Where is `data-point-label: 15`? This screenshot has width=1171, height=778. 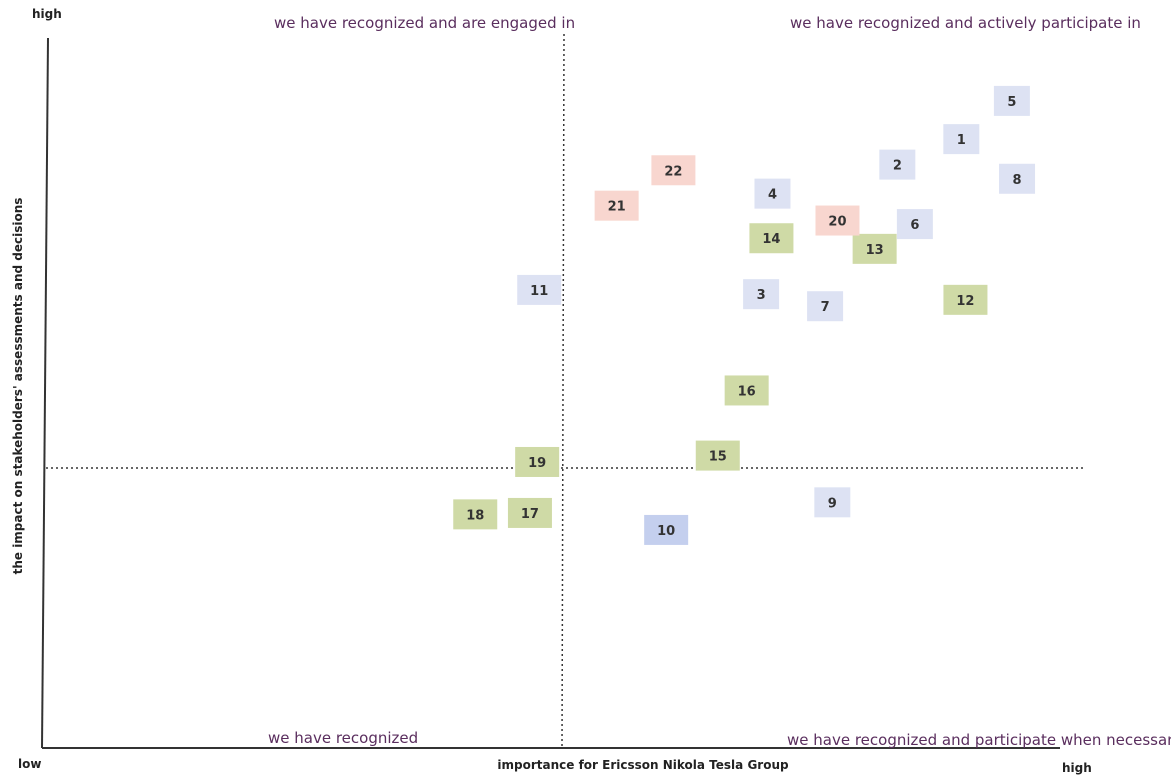 data-point-label: 15 is located at coordinates (718, 457).